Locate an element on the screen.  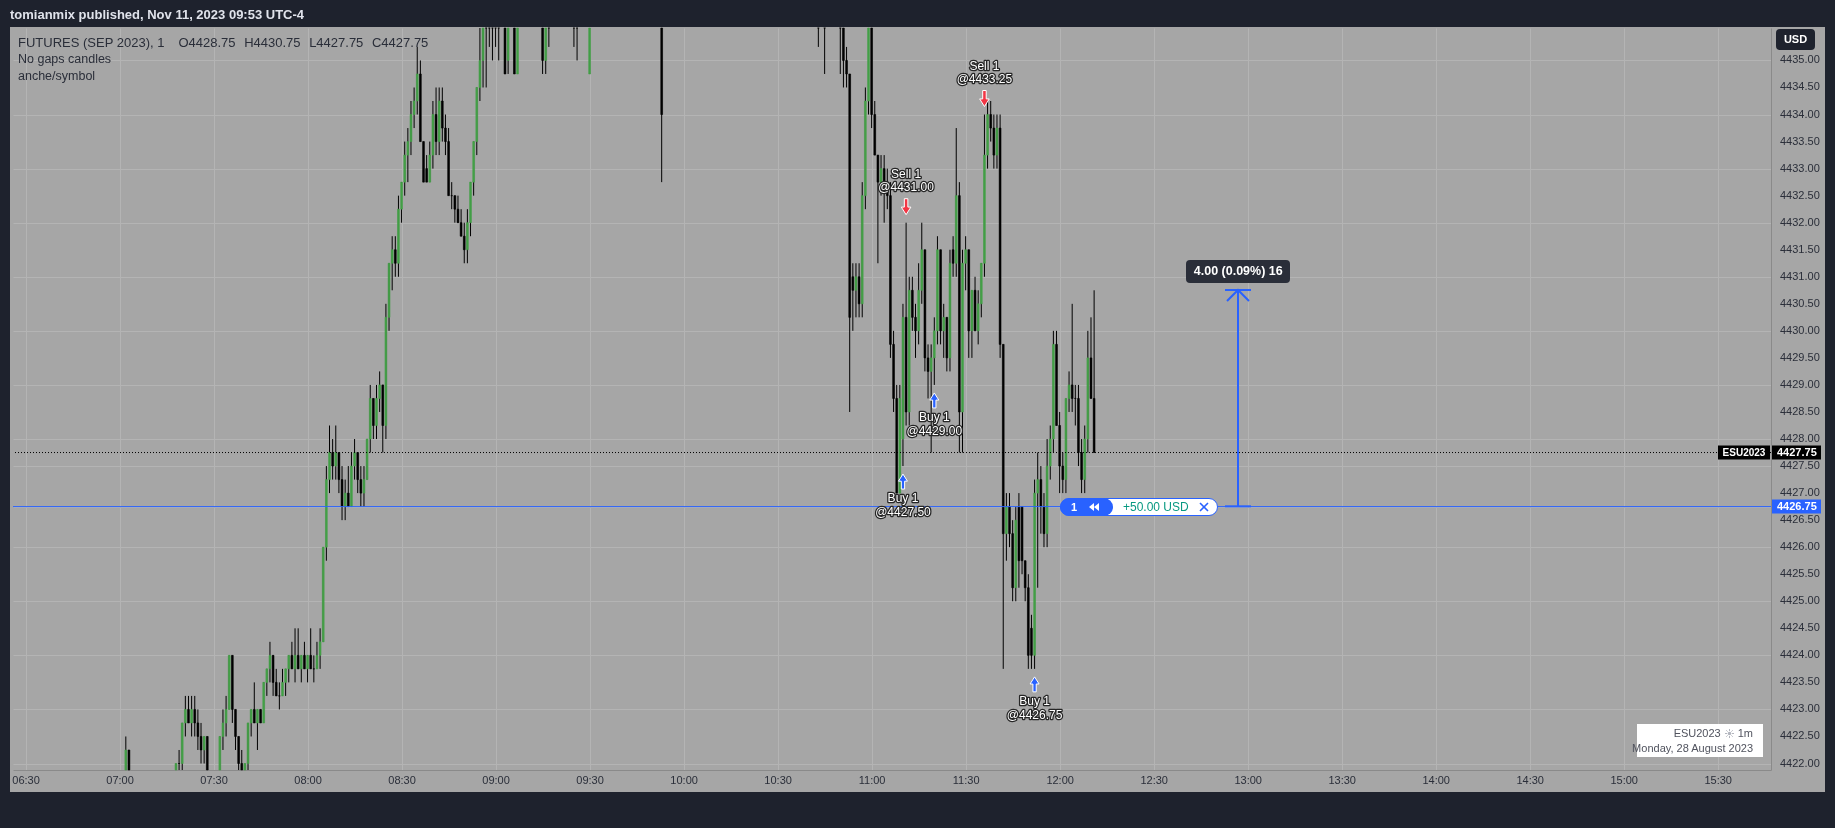
y-tick-label: 4434.50 is located at coordinates (1800, 86).